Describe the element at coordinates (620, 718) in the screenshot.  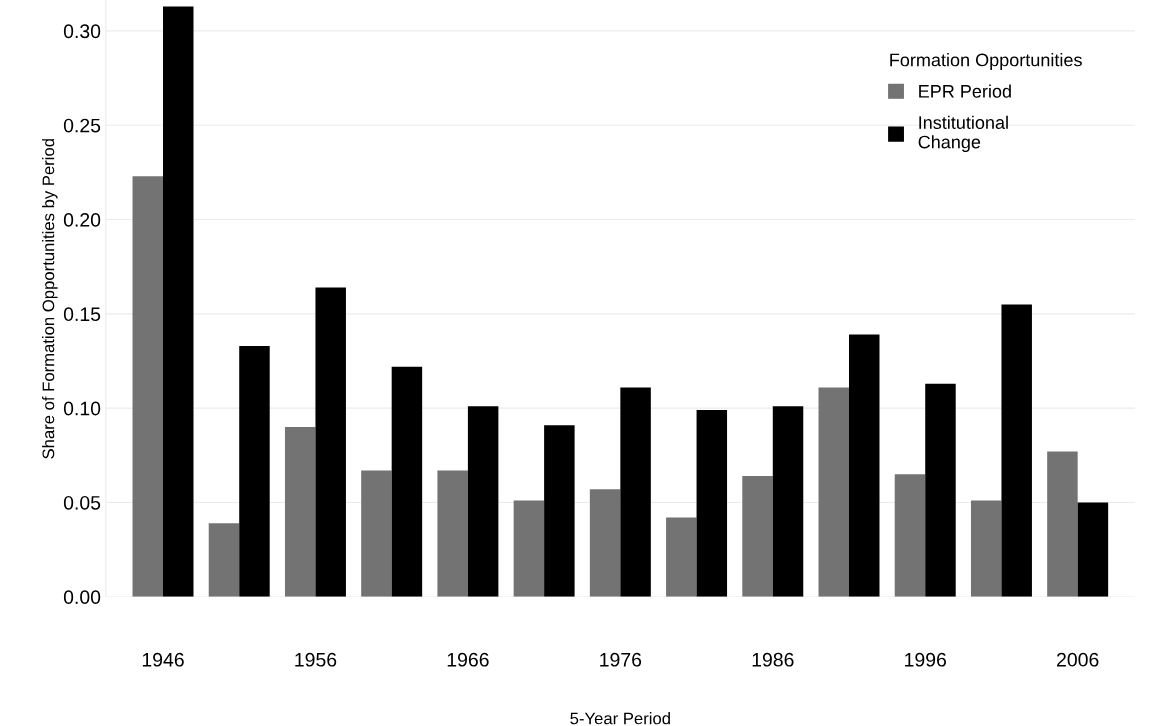
I see `x-axis-title: 5-Year Period` at that location.